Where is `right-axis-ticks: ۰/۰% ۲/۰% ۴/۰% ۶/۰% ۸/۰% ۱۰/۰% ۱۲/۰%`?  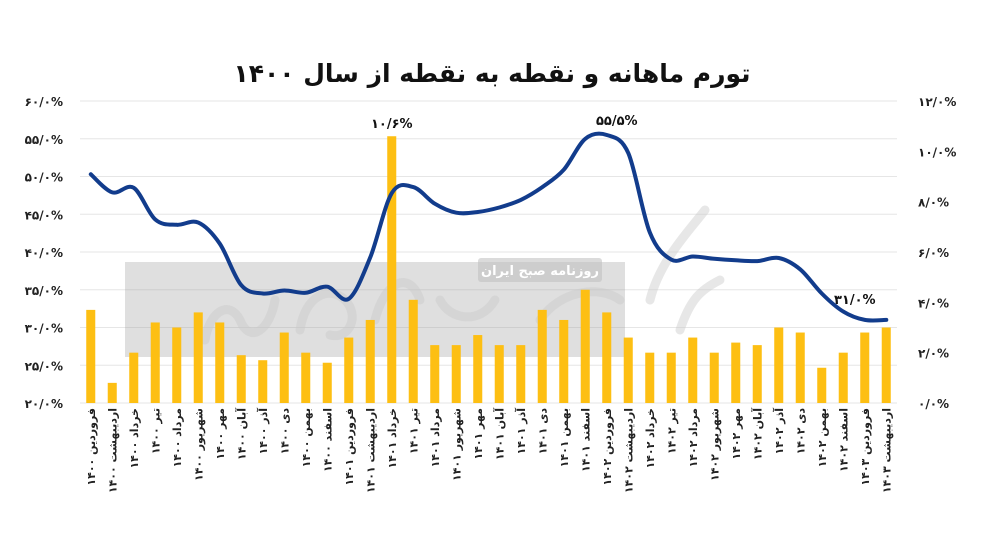 right-axis-ticks: ۰/۰% ۲/۰% ۴/۰% ۶/۰% ۸/۰% ۱۰/۰% ۱۲/۰% is located at coordinates (937, 253).